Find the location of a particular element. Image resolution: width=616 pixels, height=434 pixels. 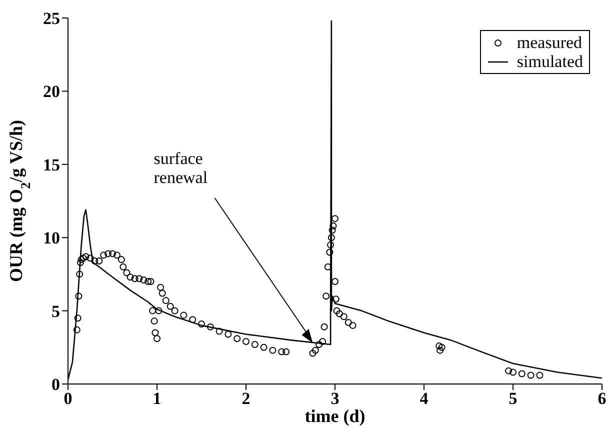

y-tick-label: 10 is located at coordinates (51, 238).